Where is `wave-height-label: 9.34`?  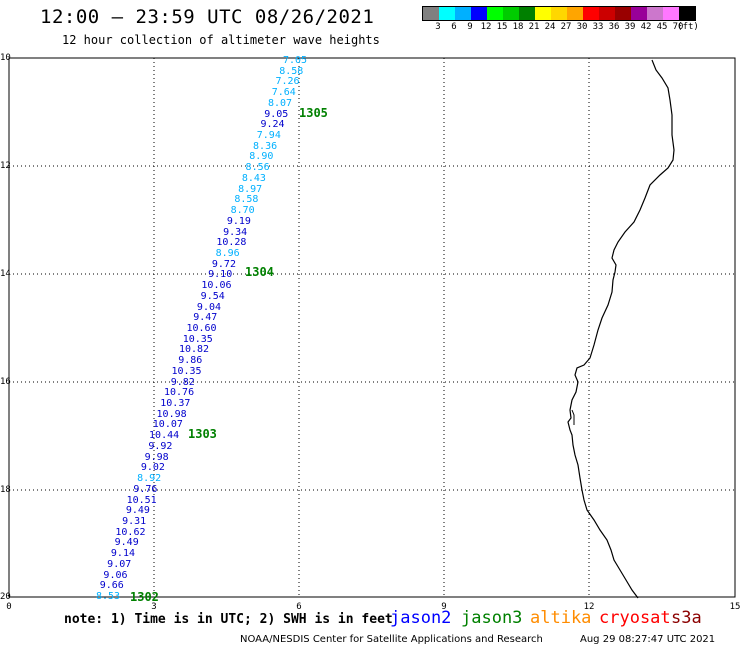 wave-height-label: 9.34 is located at coordinates (235, 232).